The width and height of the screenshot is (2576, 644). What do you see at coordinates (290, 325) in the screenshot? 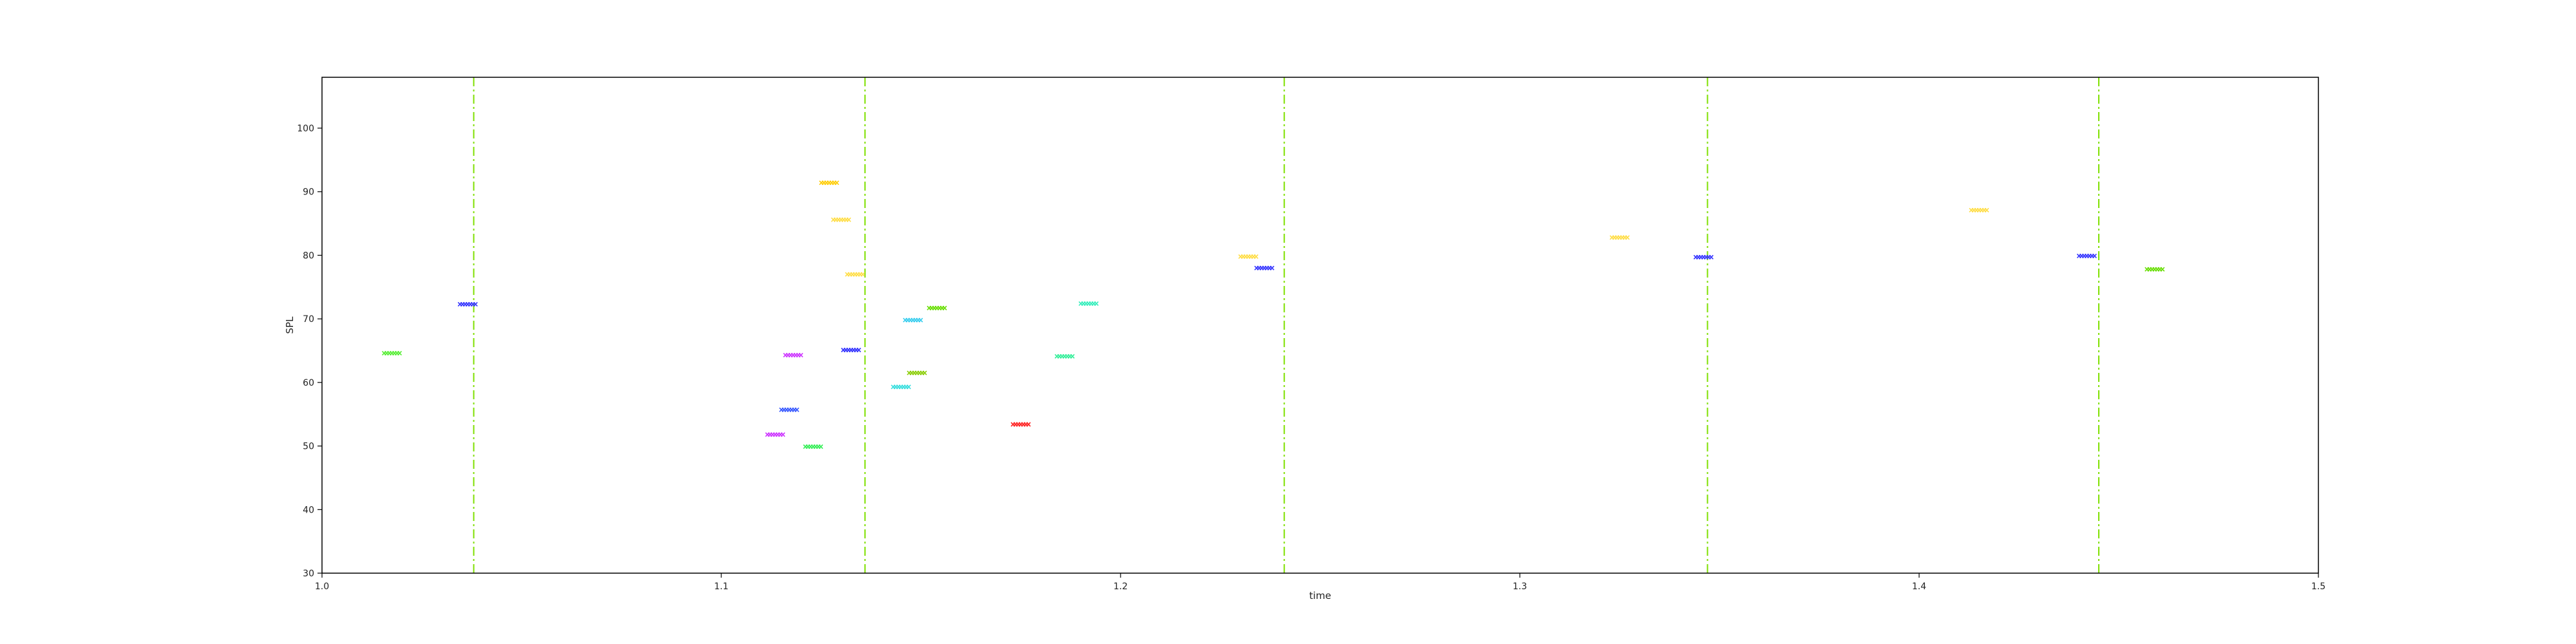
I see `y-axis-label: SPL` at bounding box center [290, 325].